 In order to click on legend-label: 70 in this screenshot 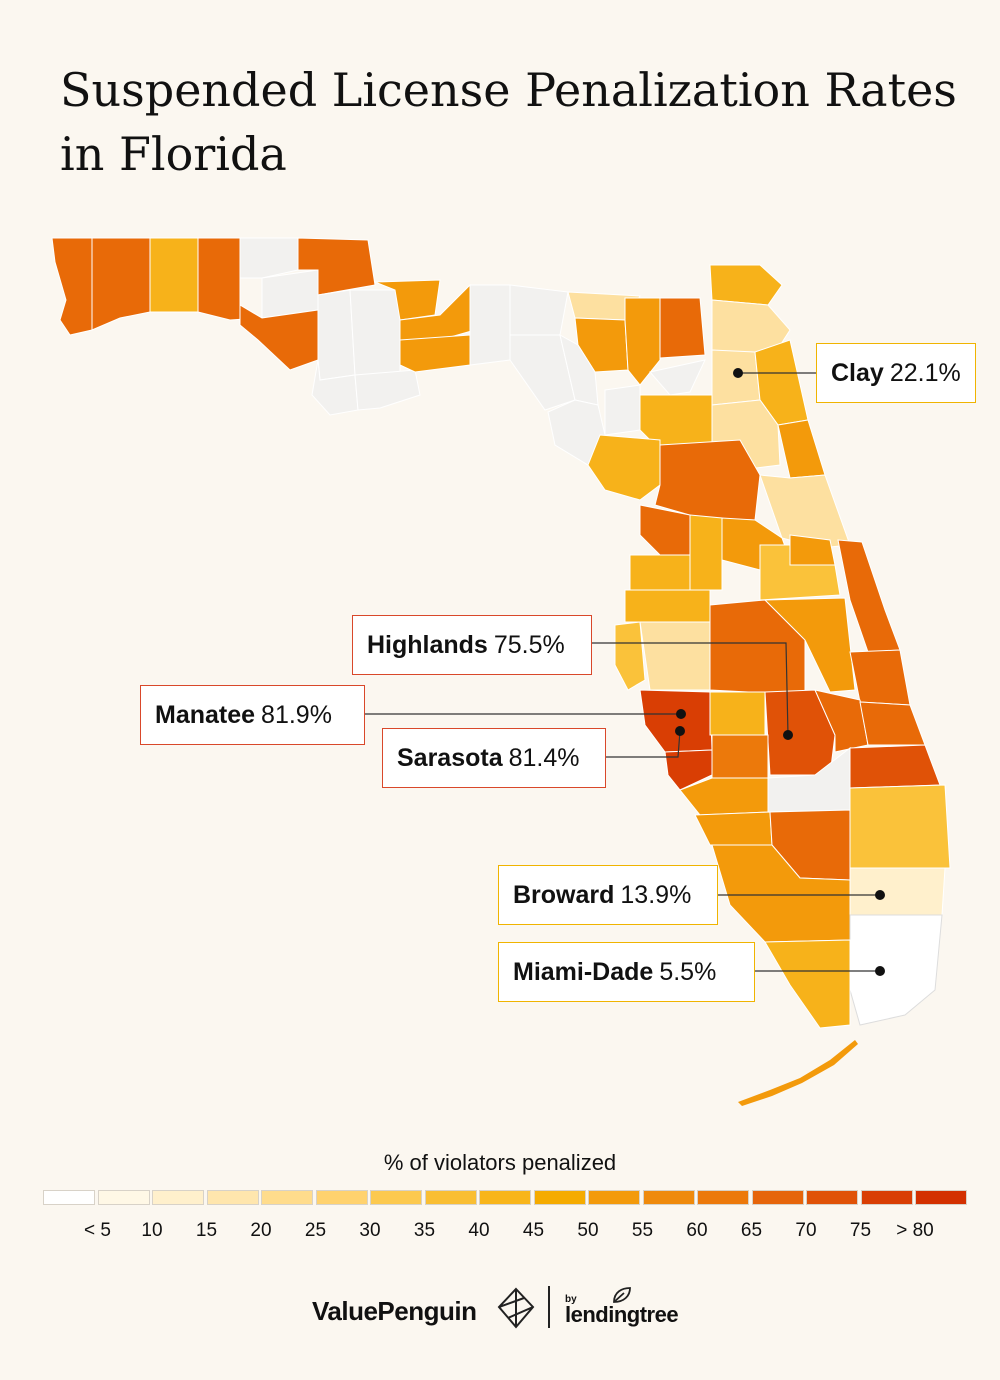, I will do `click(806, 1230)`.